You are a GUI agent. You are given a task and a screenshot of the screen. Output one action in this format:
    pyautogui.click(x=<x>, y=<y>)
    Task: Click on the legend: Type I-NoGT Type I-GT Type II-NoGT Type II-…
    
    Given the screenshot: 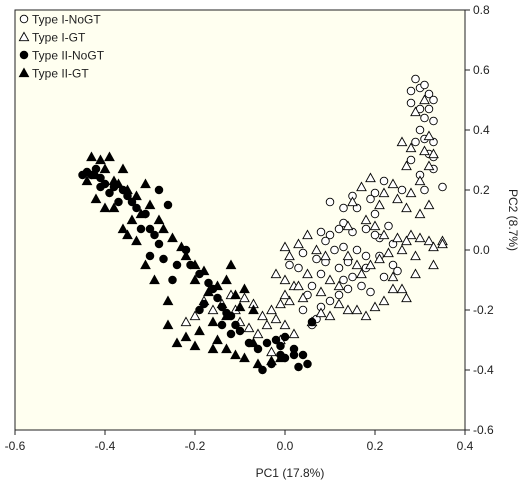 What is the action you would take?
    pyautogui.click(x=61, y=47)
    